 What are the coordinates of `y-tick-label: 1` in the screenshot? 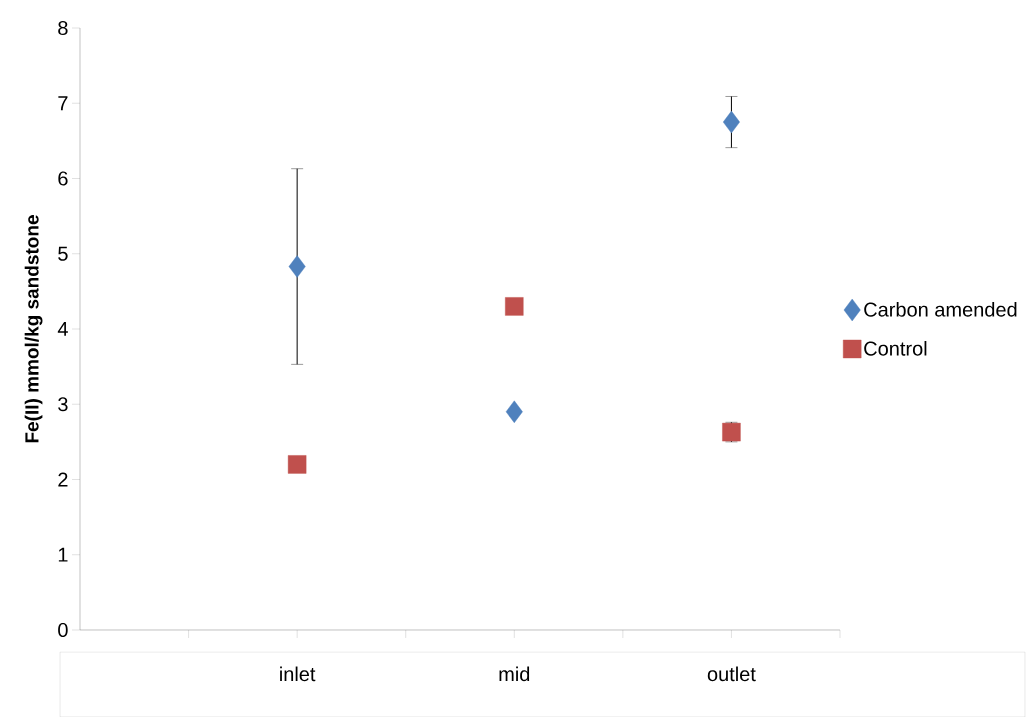 It's located at (63, 554).